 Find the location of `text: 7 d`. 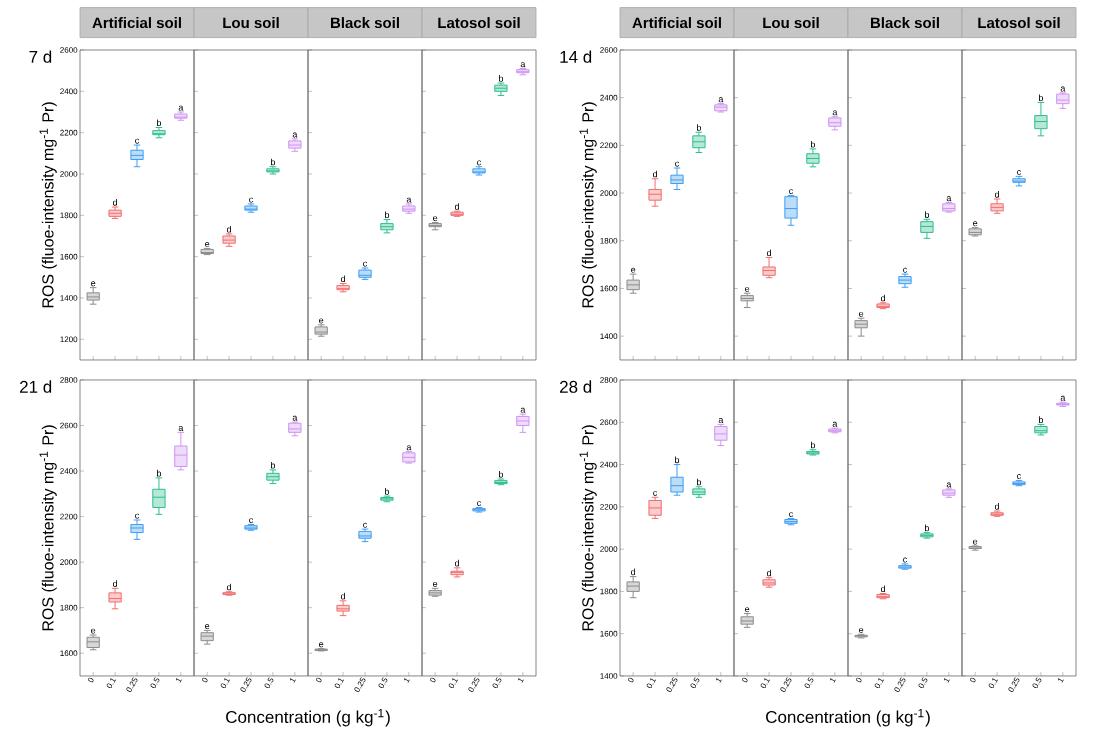

text: 7 d is located at coordinates (40, 56).